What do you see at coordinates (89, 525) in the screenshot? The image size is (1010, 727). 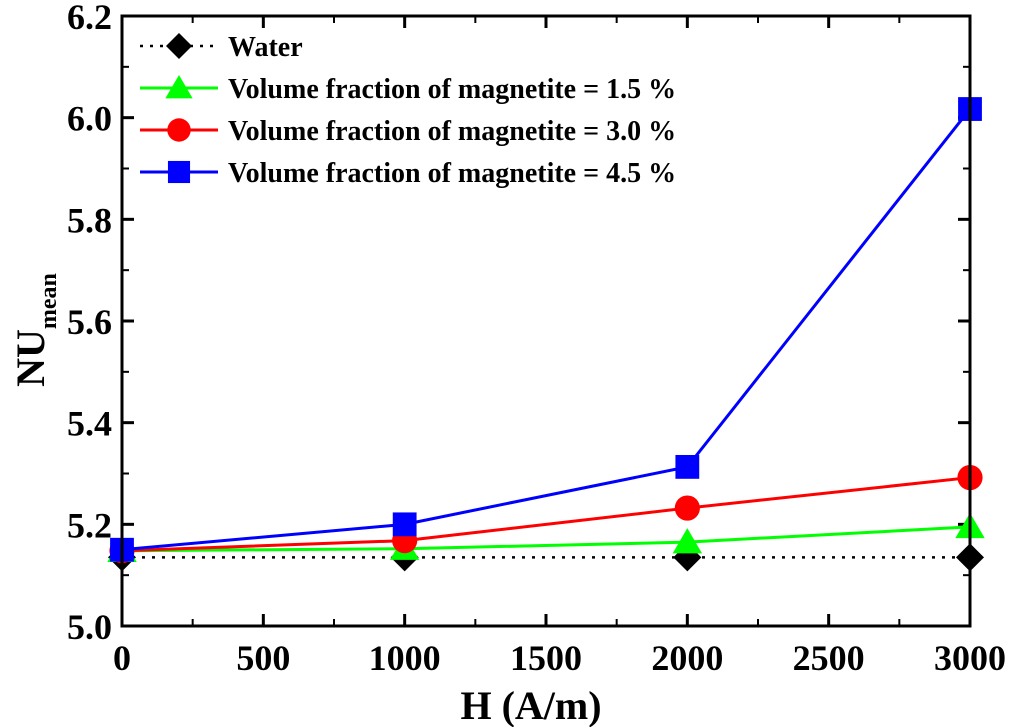 I see `y-tick-label: 5.2` at bounding box center [89, 525].